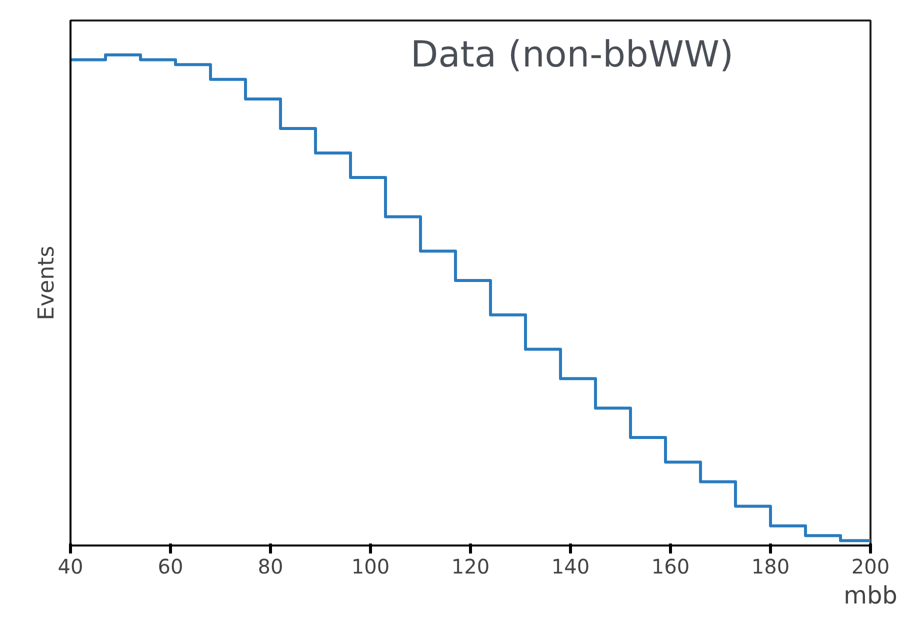 The image size is (923, 639). What do you see at coordinates (572, 55) in the screenshot?
I see `annotation: Data (non-bbWW)` at bounding box center [572, 55].